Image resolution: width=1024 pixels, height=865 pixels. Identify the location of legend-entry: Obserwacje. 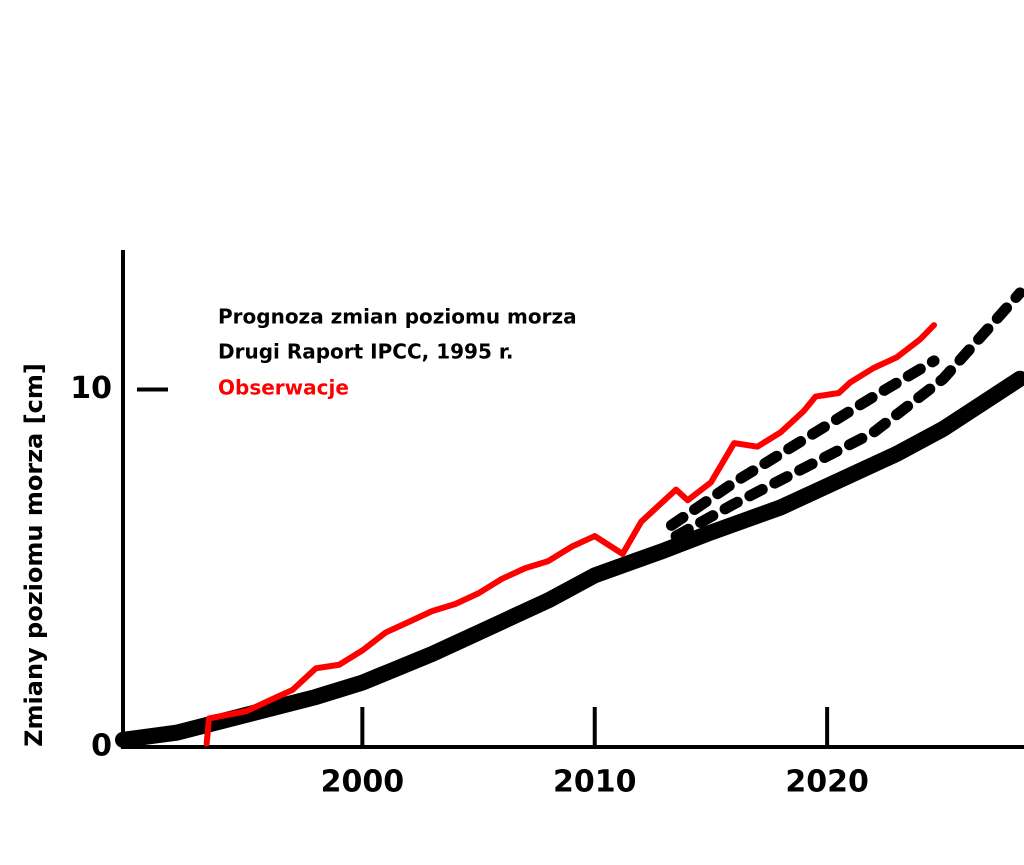
(283, 388).